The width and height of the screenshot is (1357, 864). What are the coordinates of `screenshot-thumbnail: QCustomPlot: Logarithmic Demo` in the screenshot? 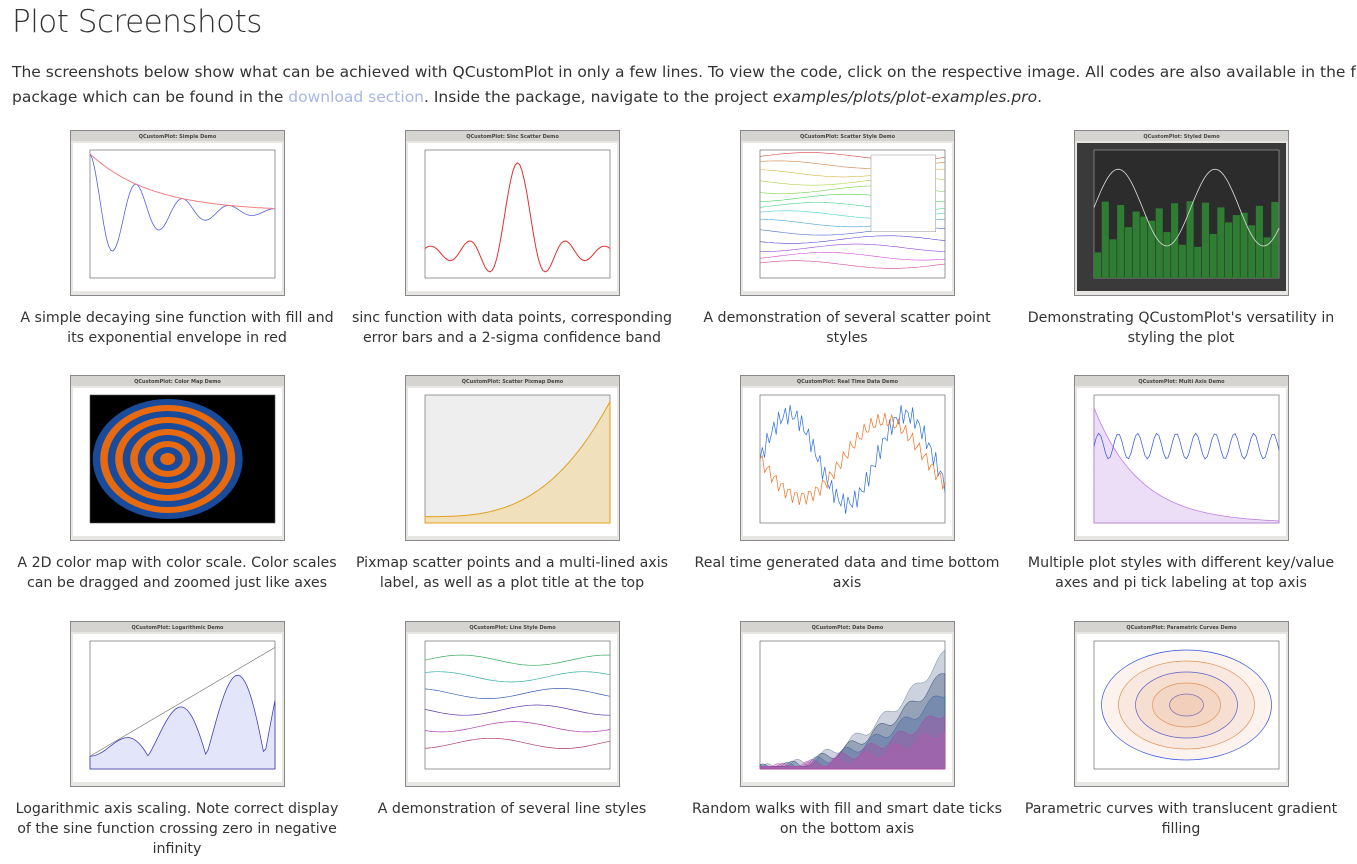 It's located at (177, 704).